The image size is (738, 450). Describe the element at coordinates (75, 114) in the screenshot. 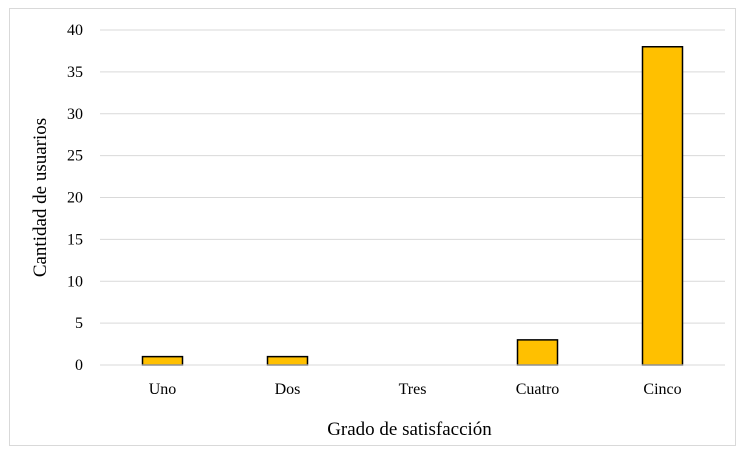

I see `y-tick-label: 30` at that location.